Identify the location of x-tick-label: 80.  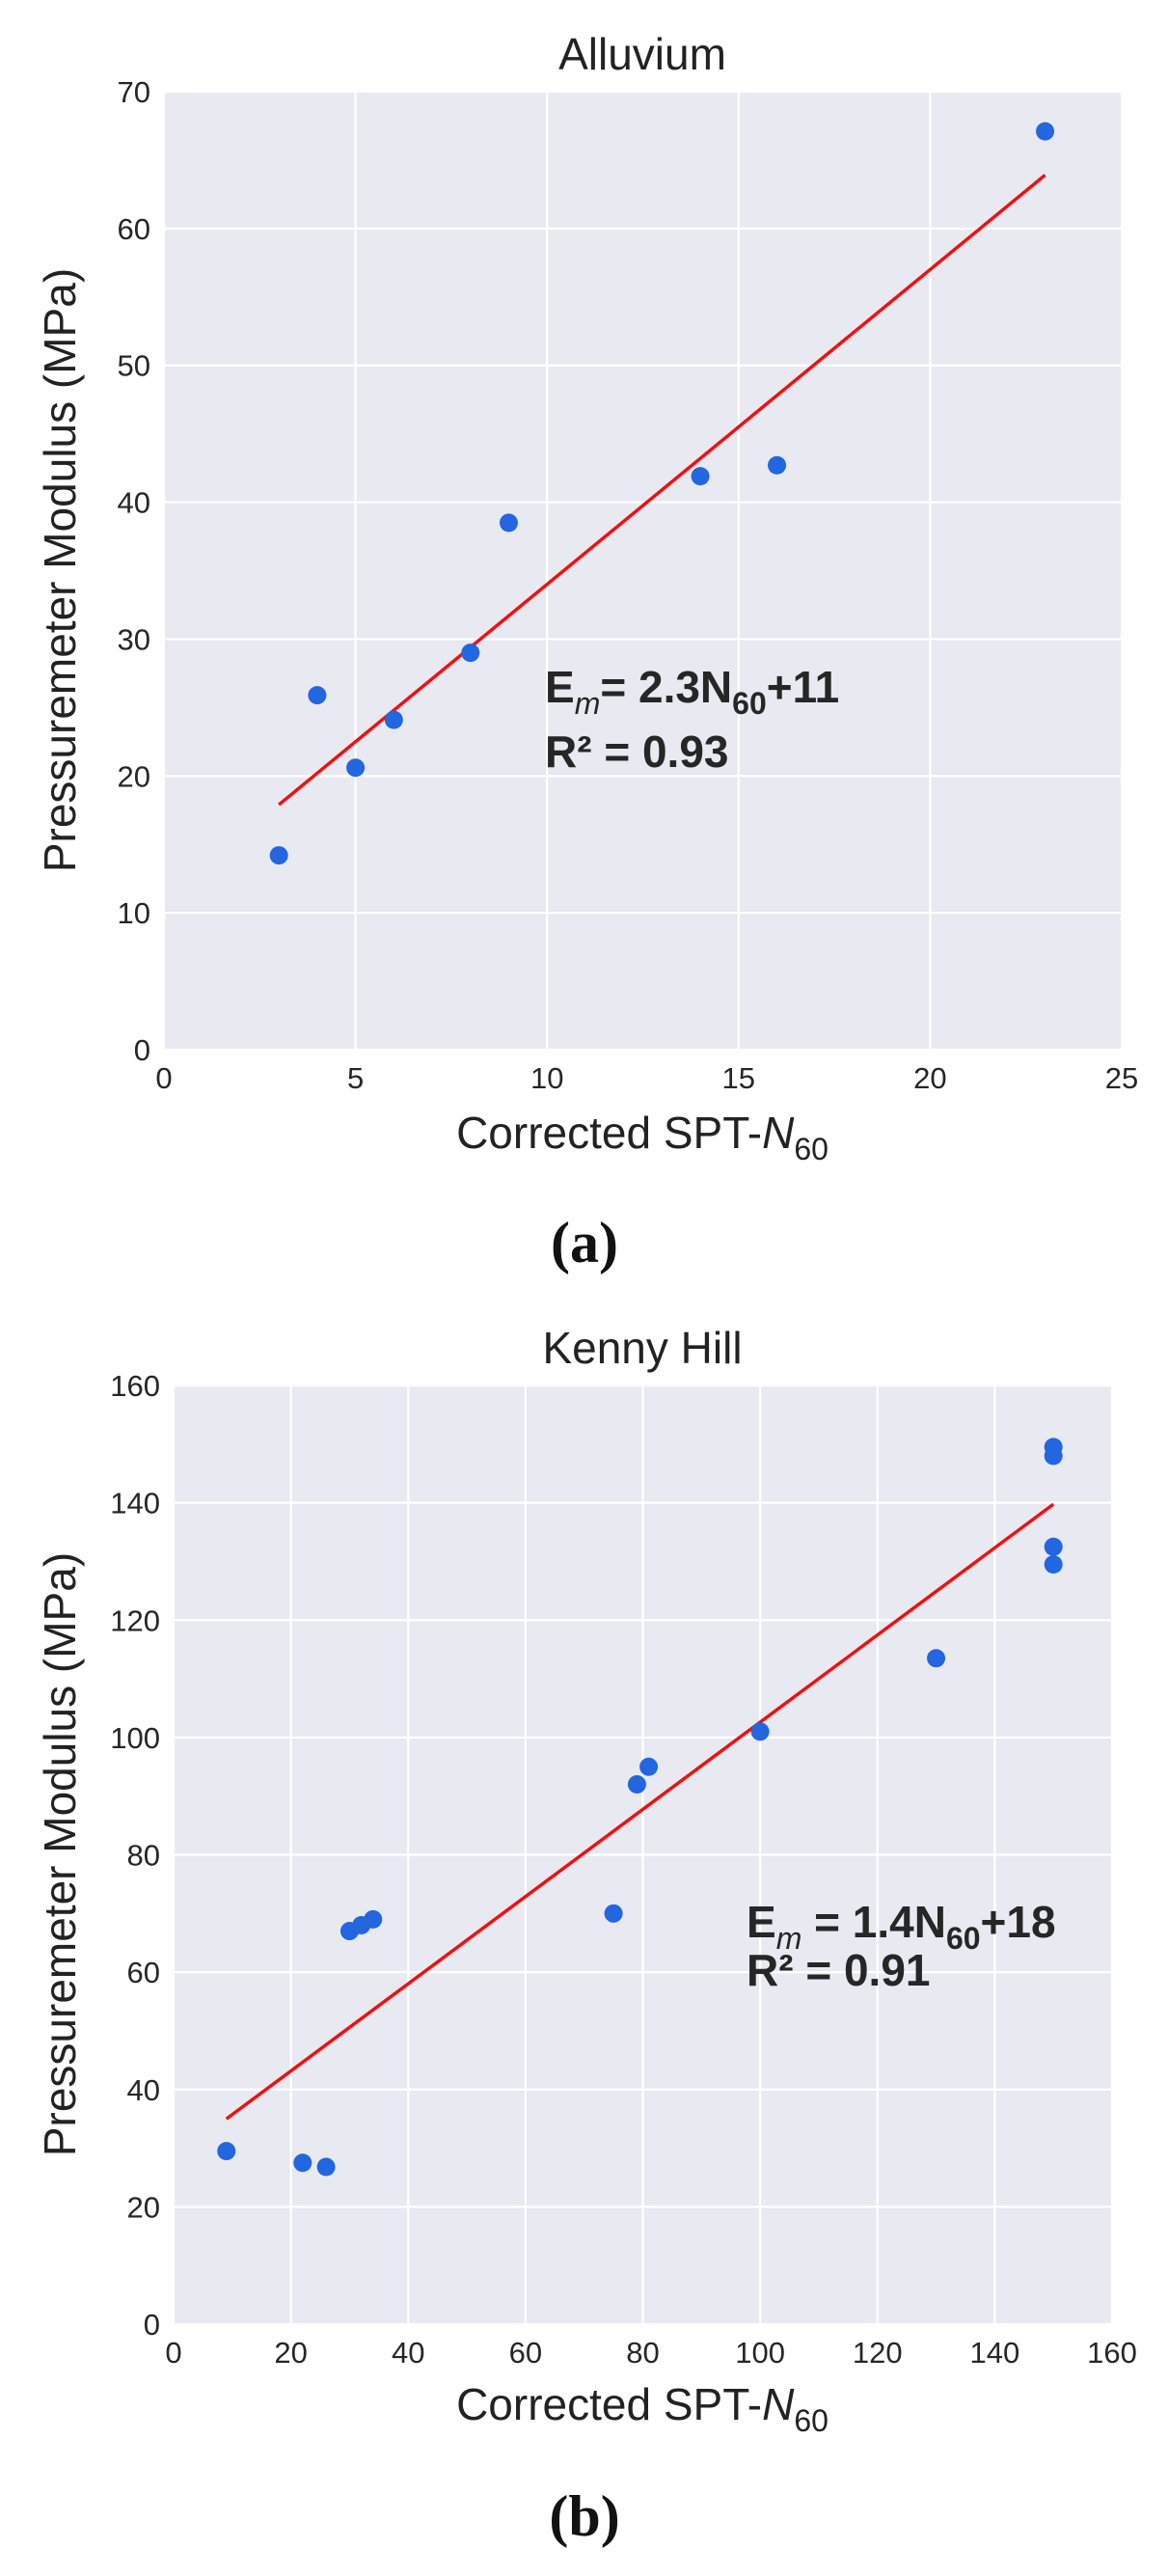
(642, 2353).